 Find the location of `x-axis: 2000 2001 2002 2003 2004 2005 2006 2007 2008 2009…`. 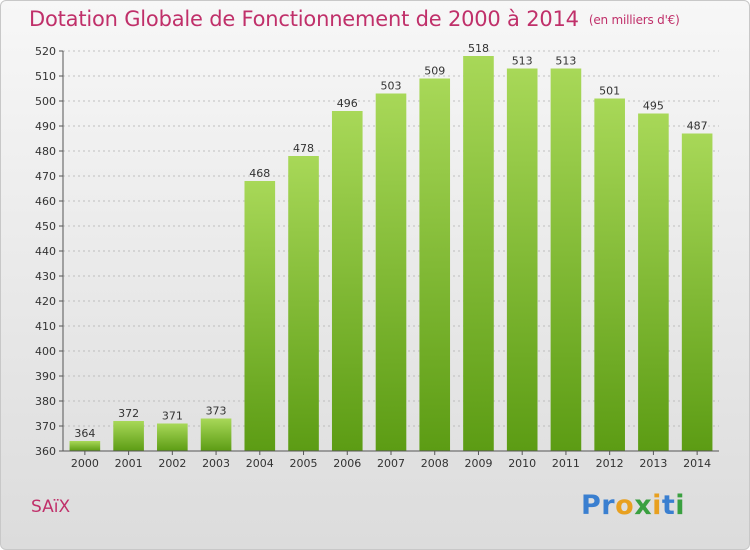

x-axis: 2000 2001 2002 2003 2004 2005 2006 2007 2008 2009… is located at coordinates (391, 460).